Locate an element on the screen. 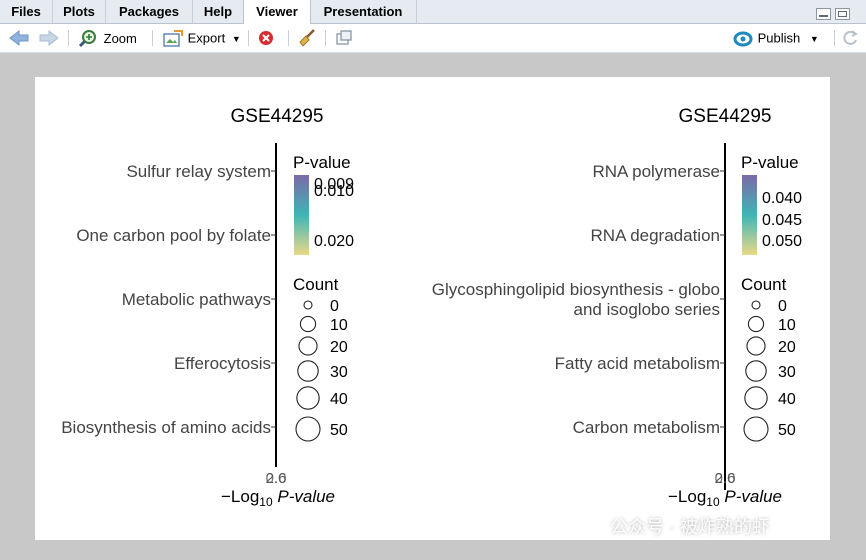 The width and height of the screenshot is (866, 560). chart-left-xtick-a: 2.6 is located at coordinates (276, 478).